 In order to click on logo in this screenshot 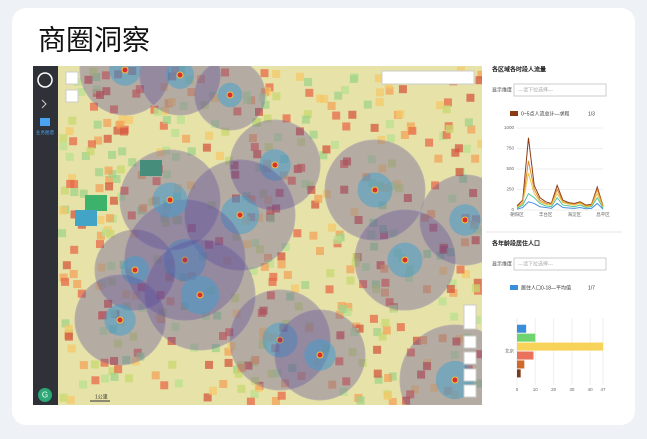, I will do `click(45, 80)`.